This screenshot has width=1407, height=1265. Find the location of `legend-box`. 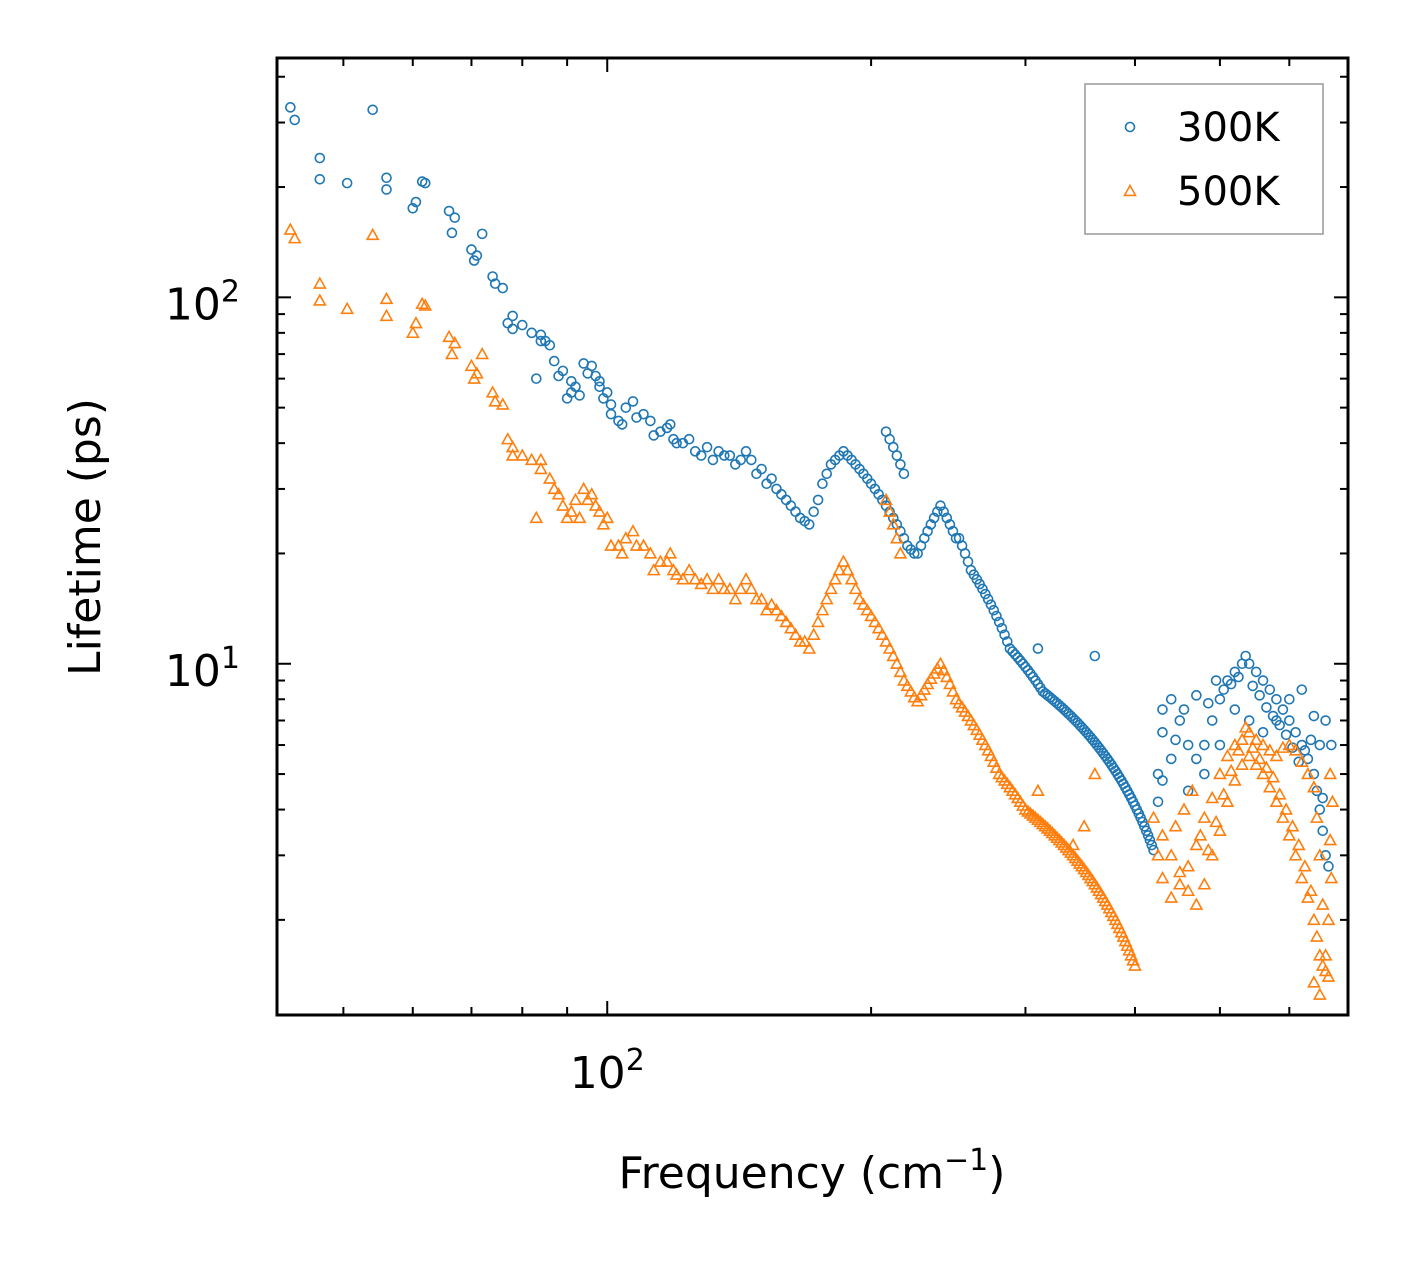

legend-box is located at coordinates (1204, 159).